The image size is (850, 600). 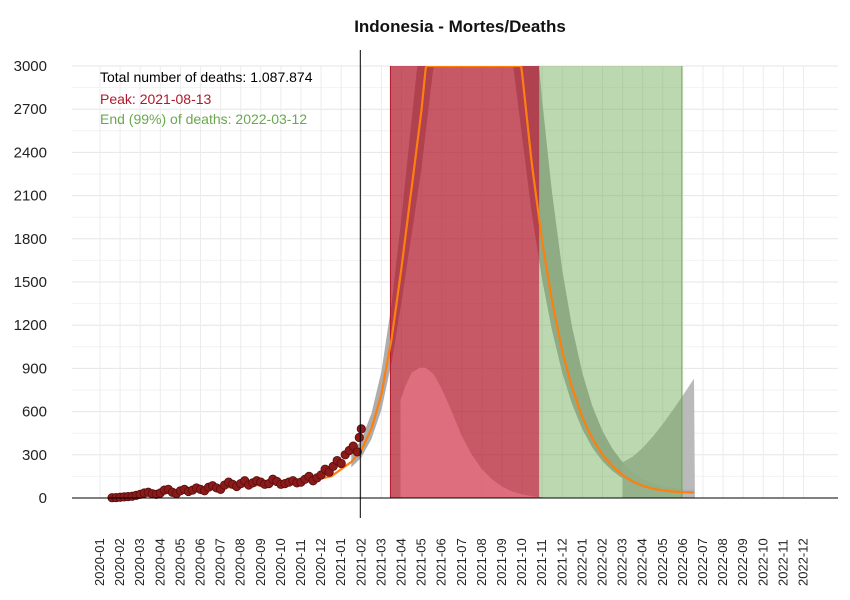 I want to click on annotation-total: Total number of deaths: 1.087.874, so click(x=206, y=77).